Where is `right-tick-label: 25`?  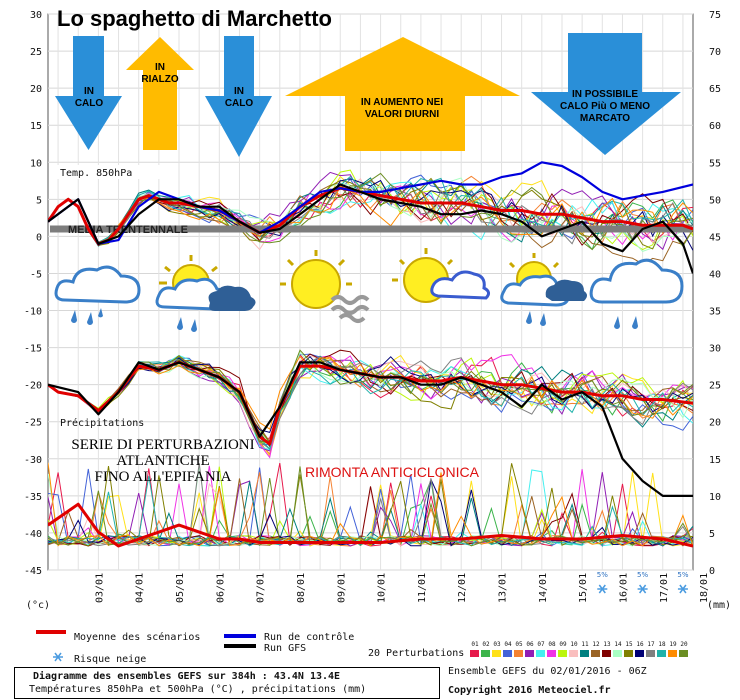 right-tick-label: 25 is located at coordinates (715, 386).